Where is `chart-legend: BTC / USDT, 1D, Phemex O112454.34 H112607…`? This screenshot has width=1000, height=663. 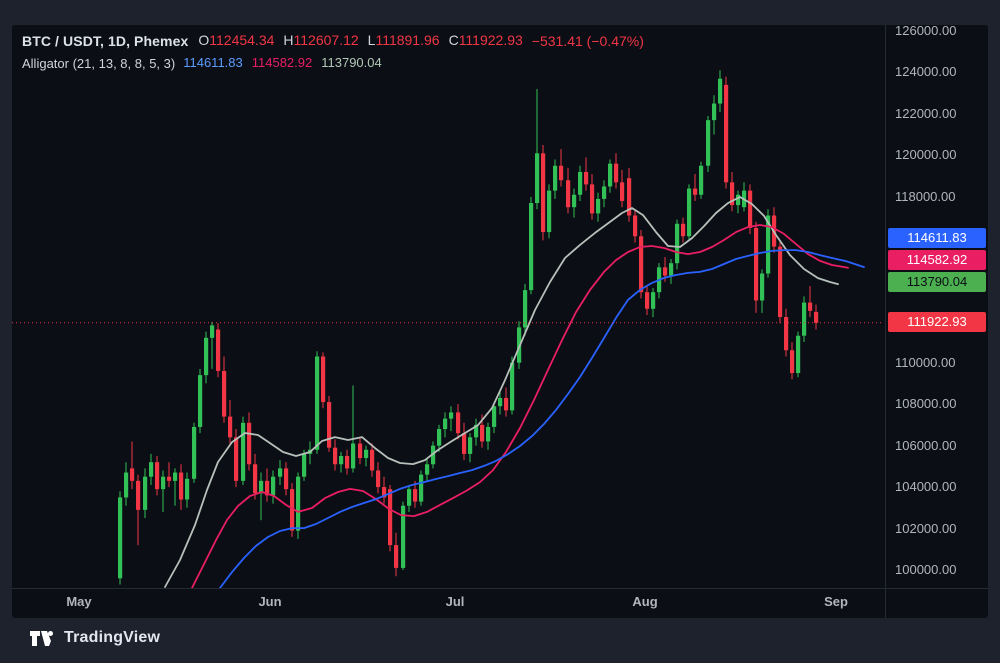
chart-legend: BTC / USDT, 1D, Phemex O112454.34 H112607… is located at coordinates (333, 52).